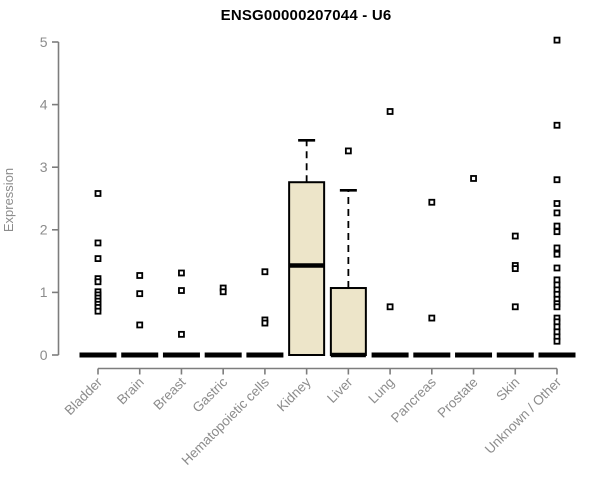 The width and height of the screenshot is (600, 500). What do you see at coordinates (44, 167) in the screenshot?
I see `y-tick-label-3: 3` at bounding box center [44, 167].